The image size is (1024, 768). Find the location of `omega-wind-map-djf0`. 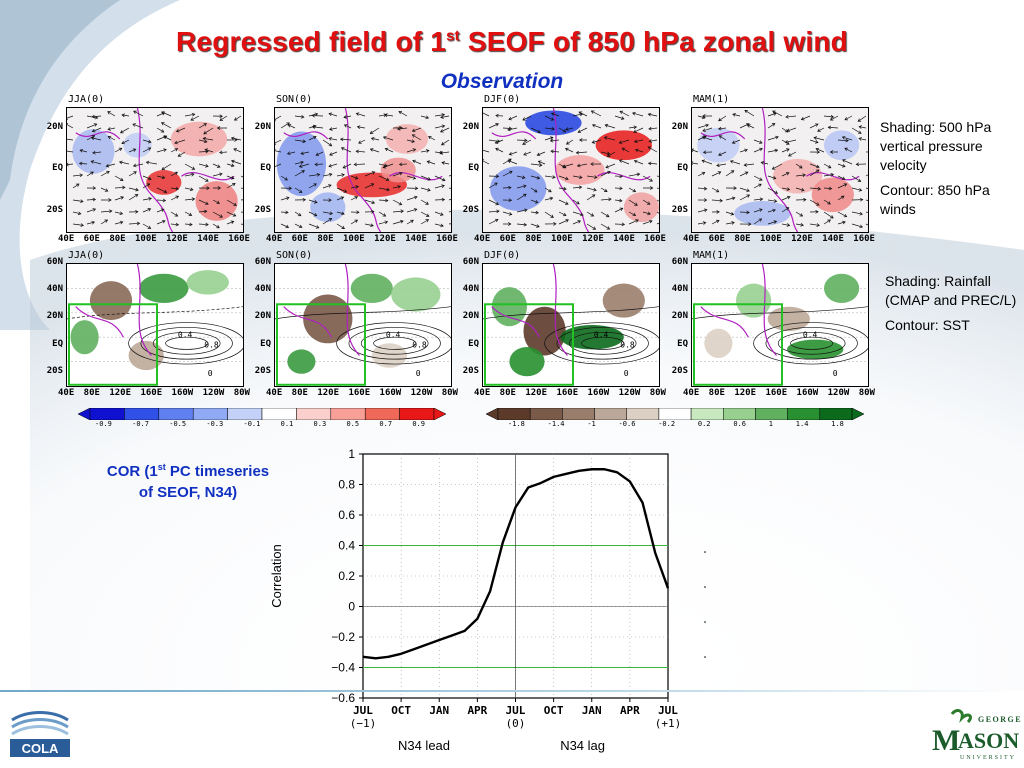

omega-wind-map-djf0 is located at coordinates (571, 170).